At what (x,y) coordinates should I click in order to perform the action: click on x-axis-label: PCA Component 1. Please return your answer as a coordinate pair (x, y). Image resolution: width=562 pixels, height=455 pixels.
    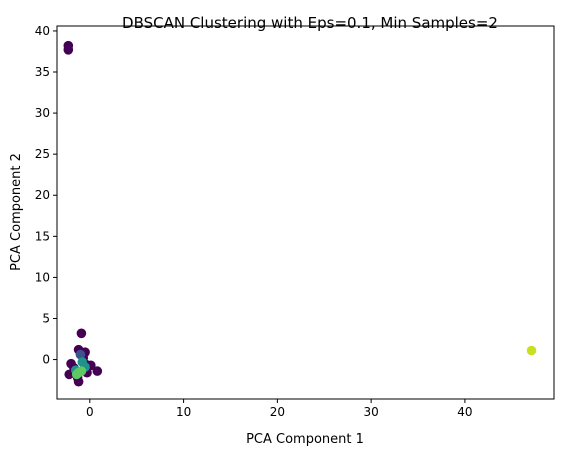
    Looking at the image, I should click on (305, 439).